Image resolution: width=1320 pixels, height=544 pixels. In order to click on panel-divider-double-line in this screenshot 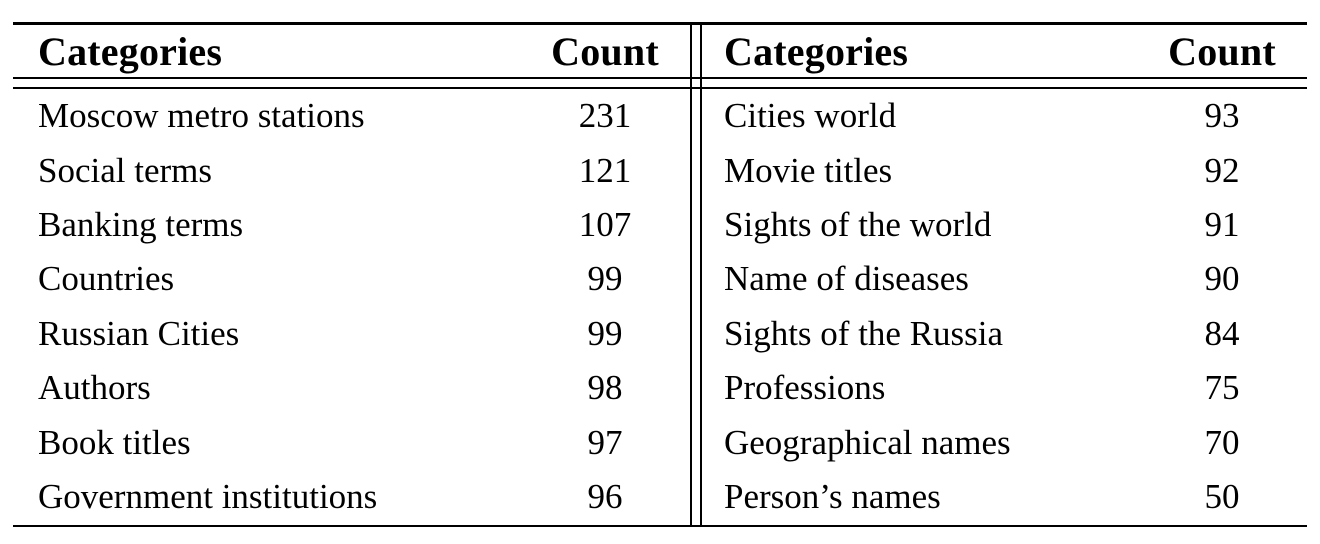, I will do `click(696, 275)`.